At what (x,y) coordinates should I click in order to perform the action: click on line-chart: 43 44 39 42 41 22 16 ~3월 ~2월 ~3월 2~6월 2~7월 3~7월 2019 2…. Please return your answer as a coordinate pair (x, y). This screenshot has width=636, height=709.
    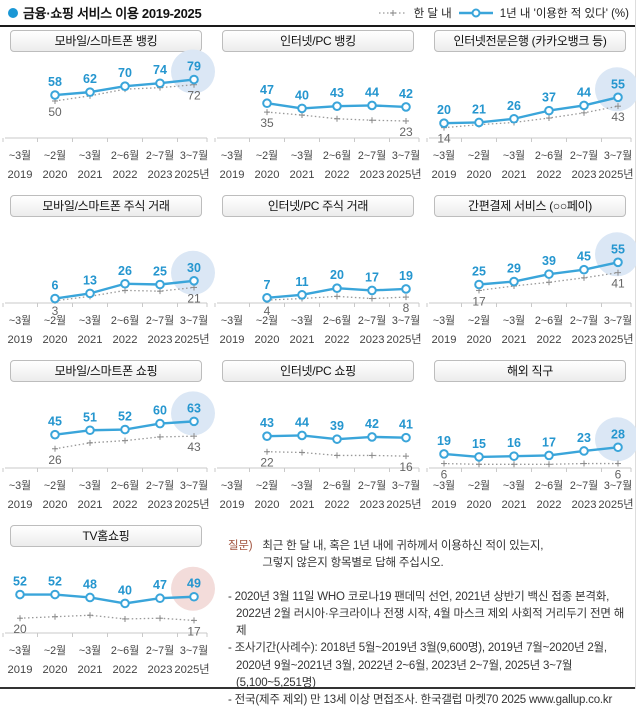
    Looking at the image, I should click on (318, 463).